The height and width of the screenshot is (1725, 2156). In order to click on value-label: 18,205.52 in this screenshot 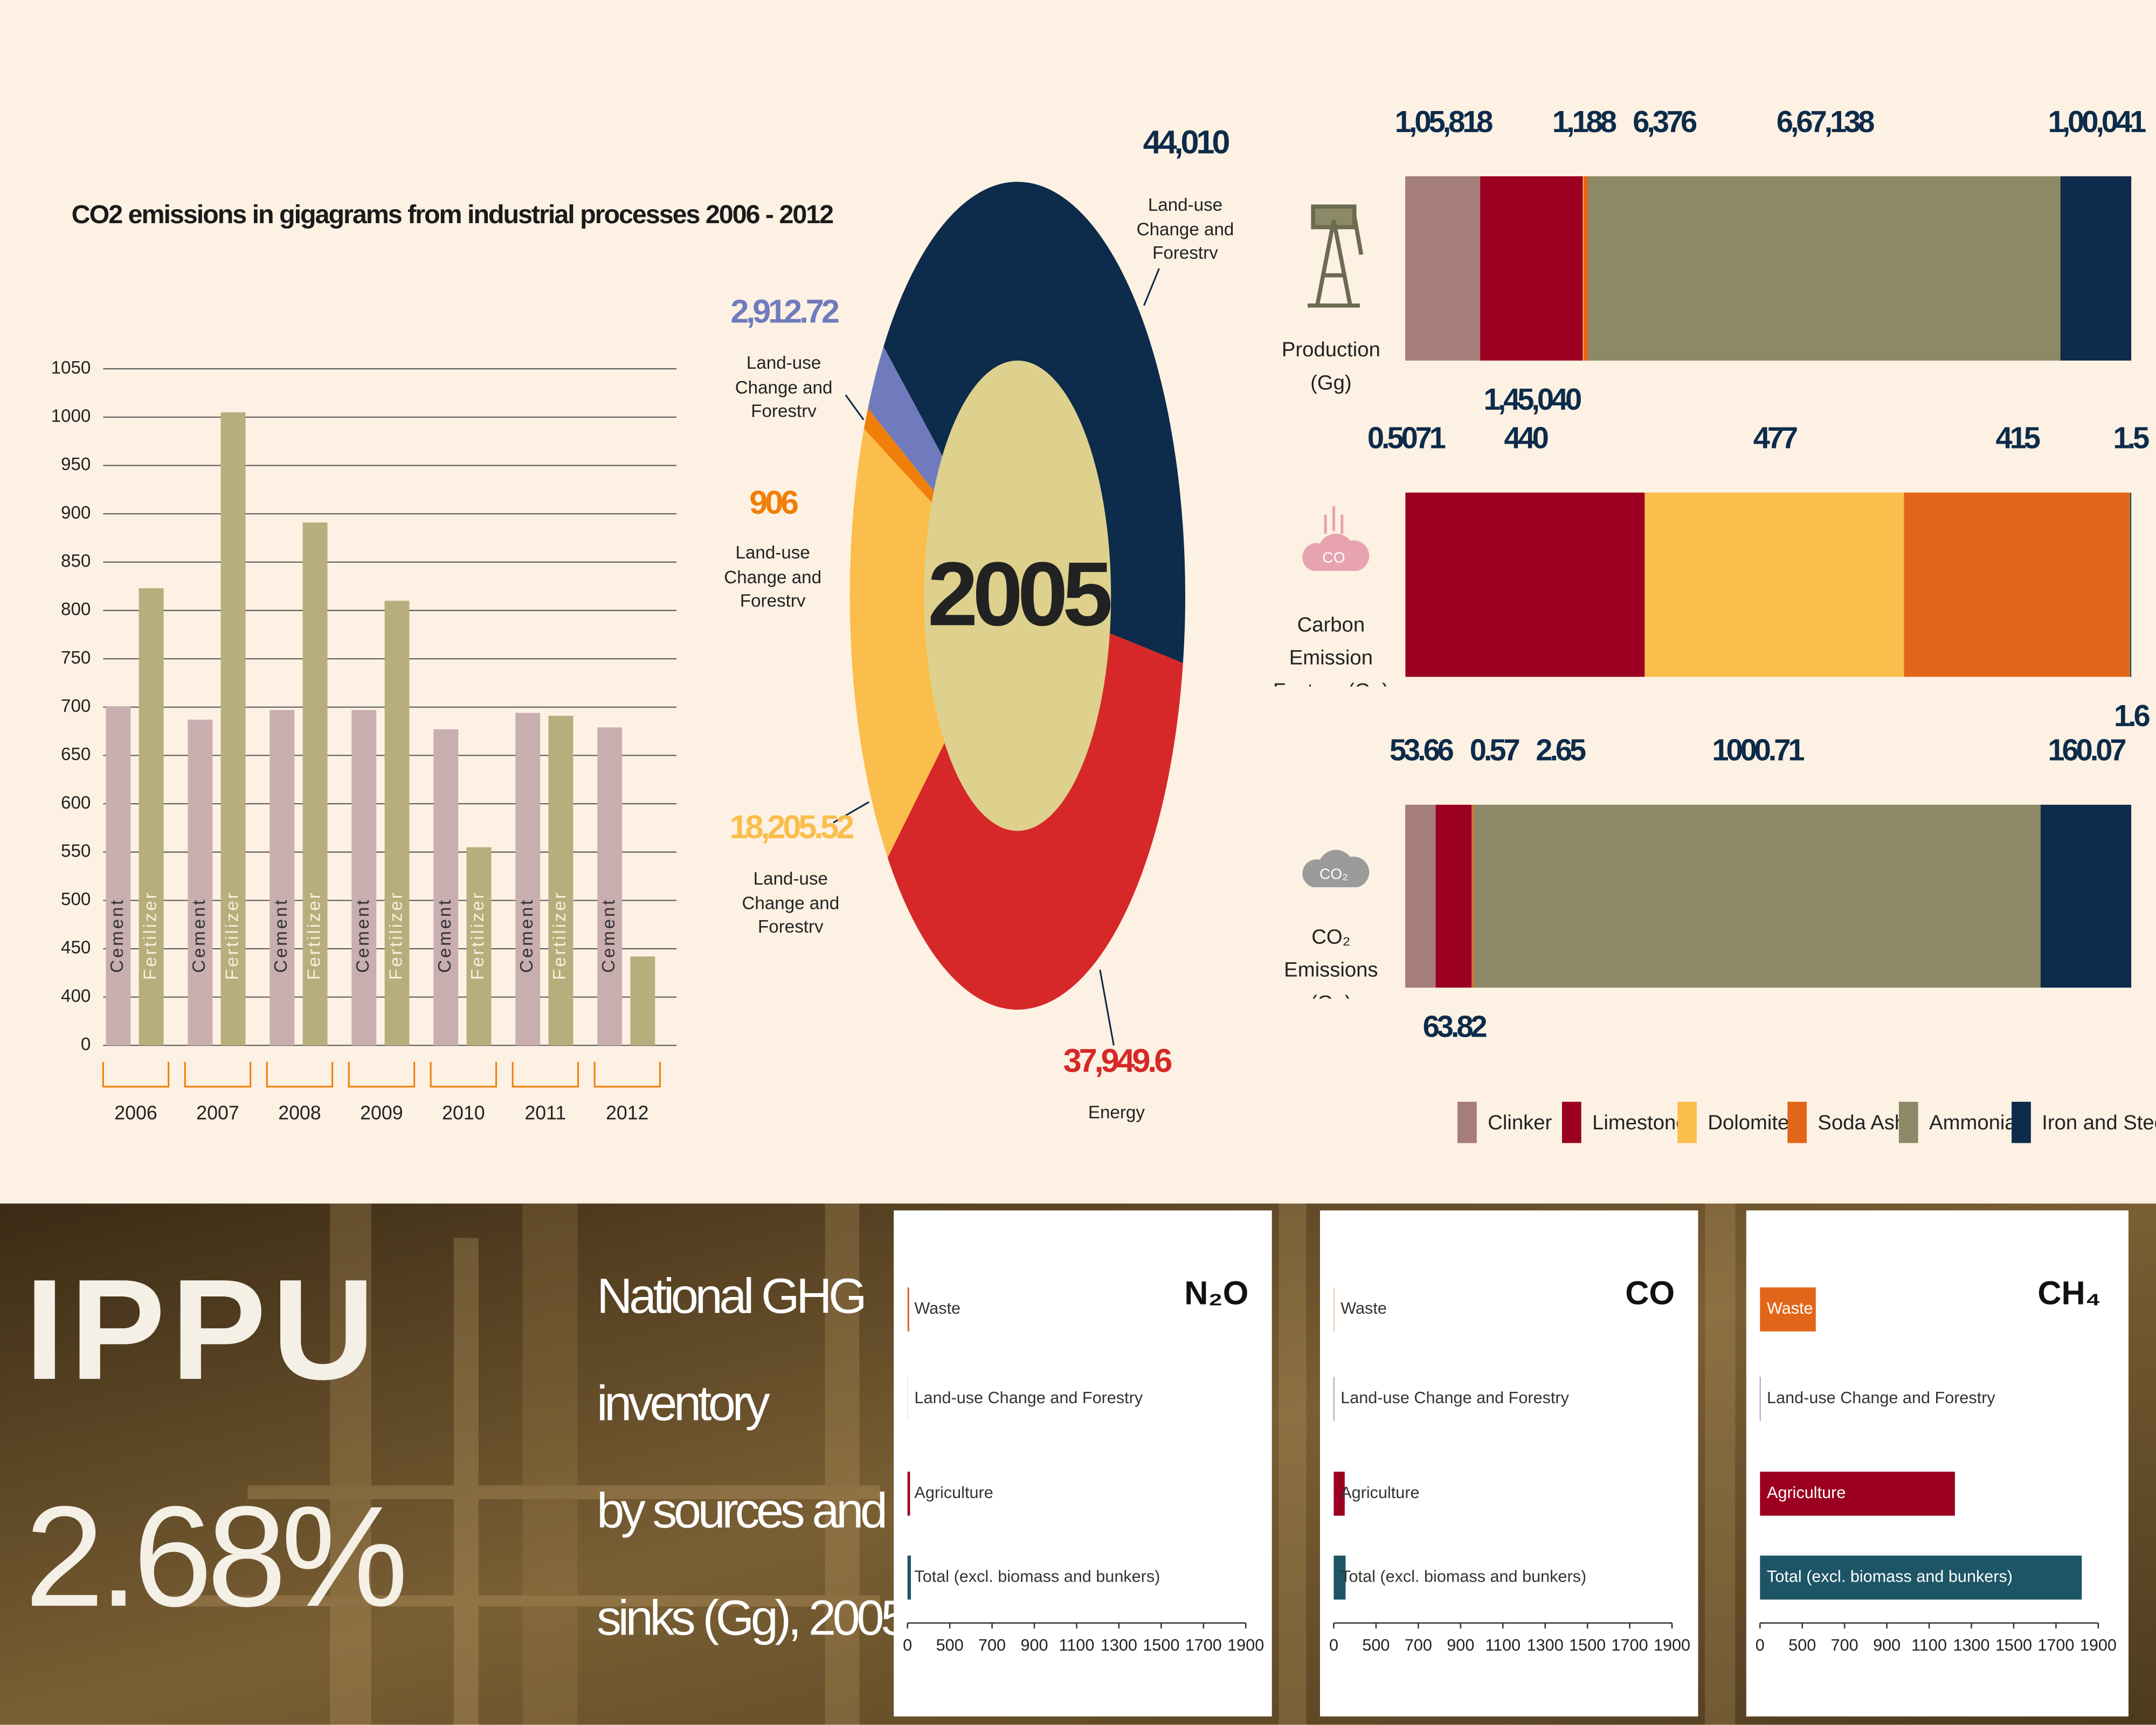, I will do `click(791, 827)`.